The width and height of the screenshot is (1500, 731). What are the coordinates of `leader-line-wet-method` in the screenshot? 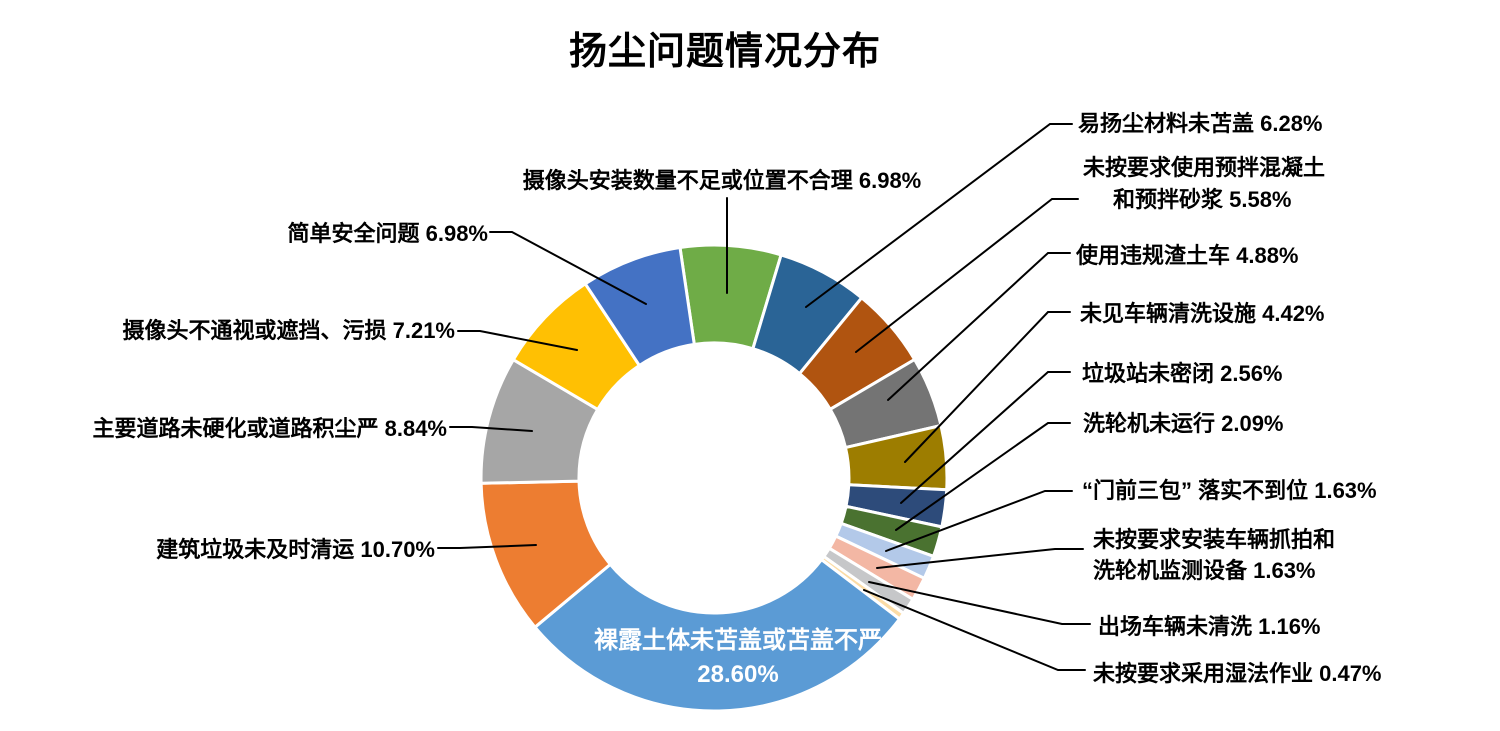 It's located at (974, 630).